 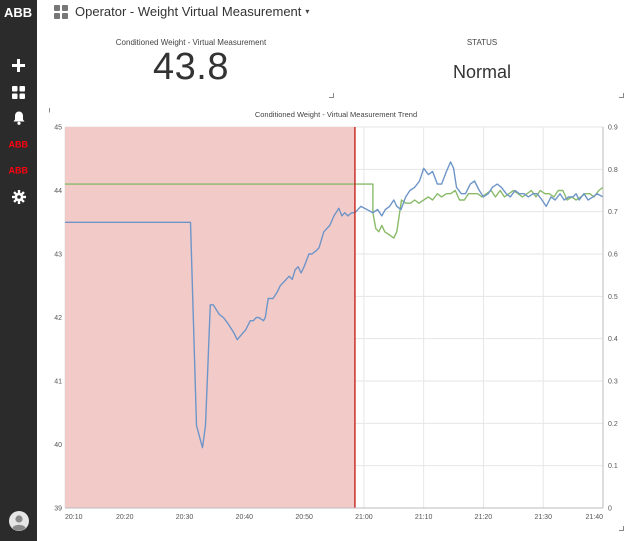 I want to click on y-right-tick-label: 0.6, so click(x=613, y=255).